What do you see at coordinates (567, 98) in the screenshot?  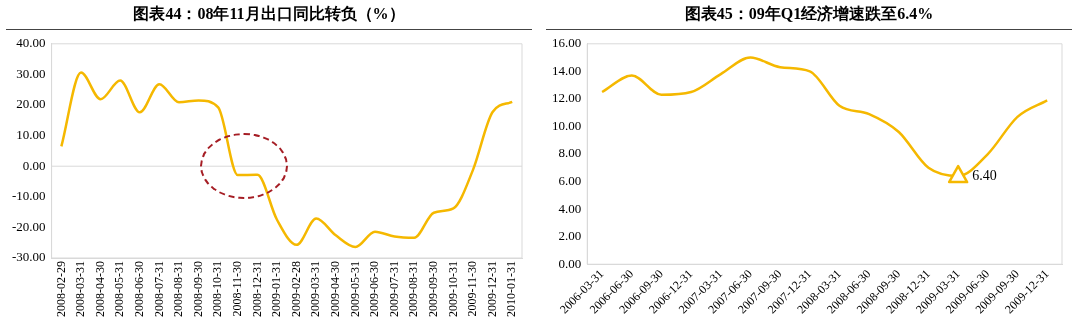 I see `y-tick-label: 12.00` at bounding box center [567, 98].